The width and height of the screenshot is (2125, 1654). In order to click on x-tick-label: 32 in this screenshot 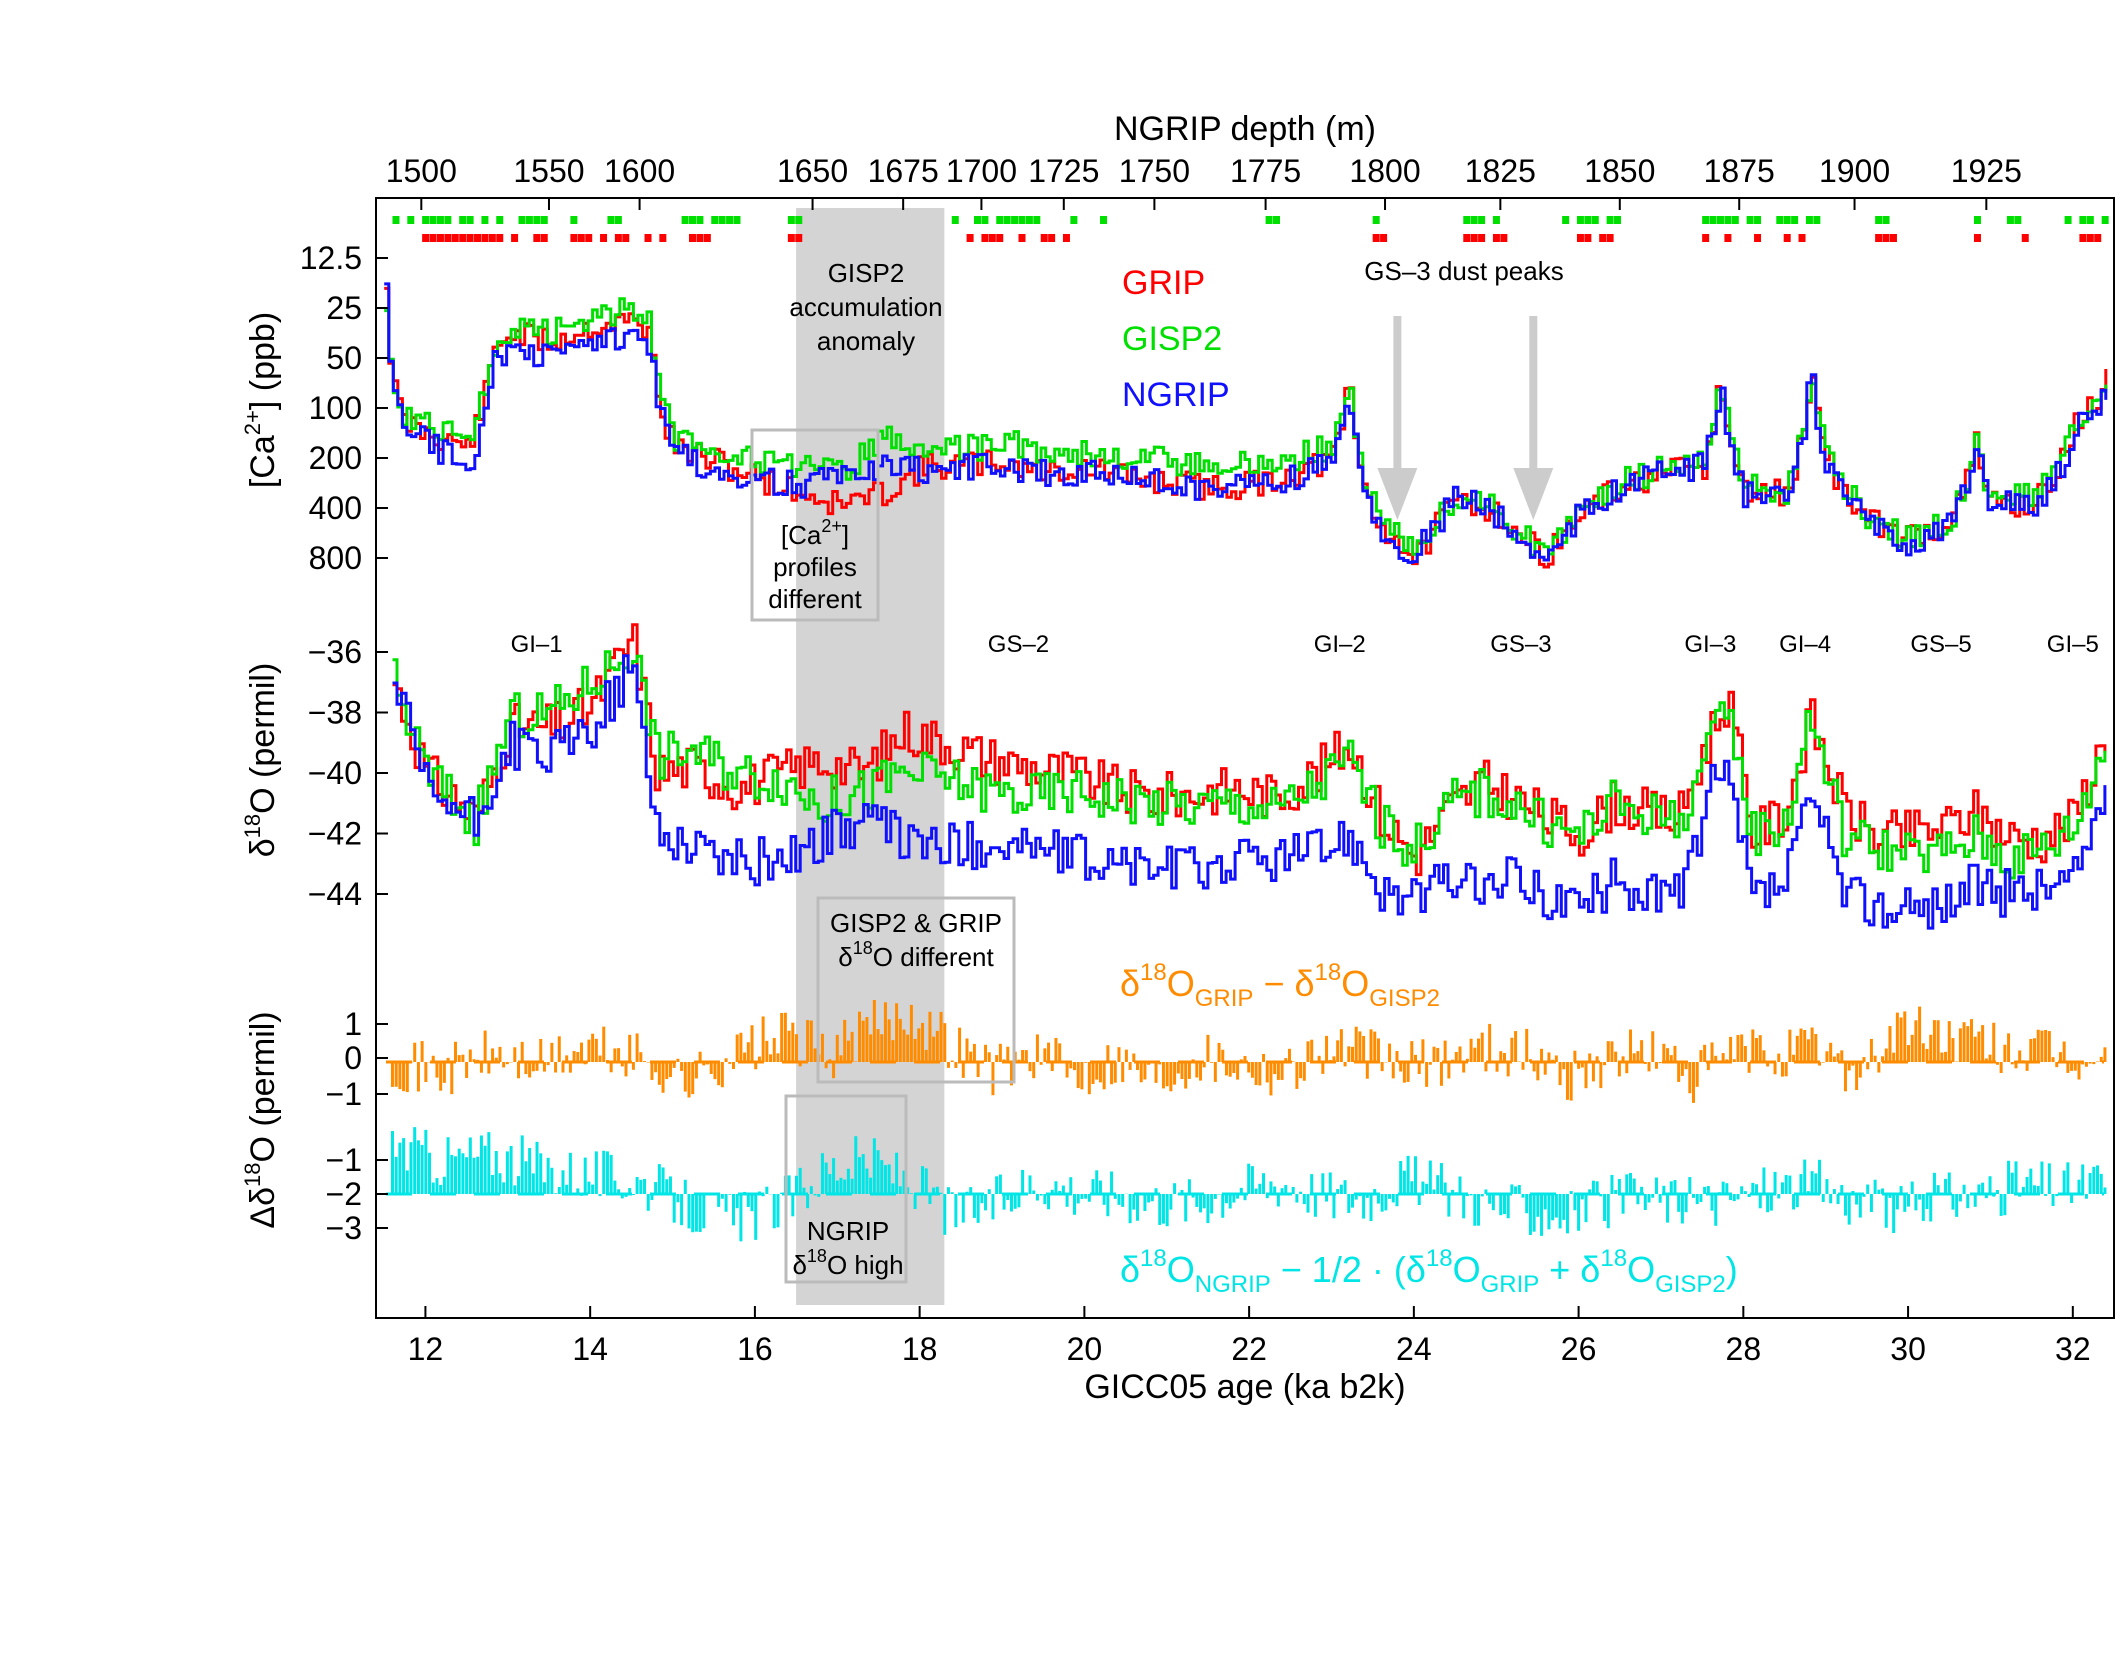, I will do `click(2073, 1349)`.